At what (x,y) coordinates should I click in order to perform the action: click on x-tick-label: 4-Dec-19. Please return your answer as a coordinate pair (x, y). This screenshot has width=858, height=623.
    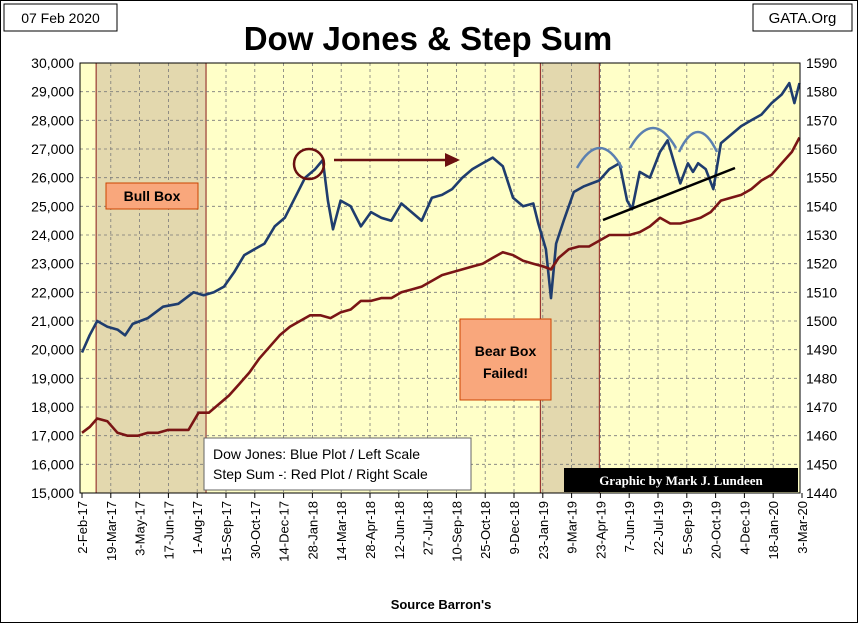
    Looking at the image, I should click on (744, 527).